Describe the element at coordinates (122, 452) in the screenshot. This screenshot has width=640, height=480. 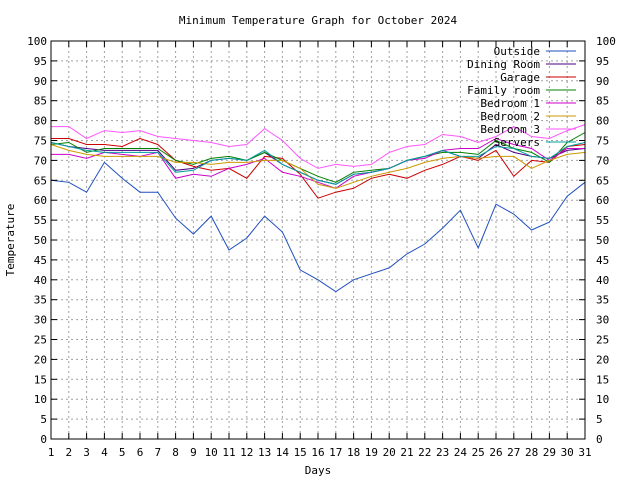
I see `x-tick-label: 5` at that location.